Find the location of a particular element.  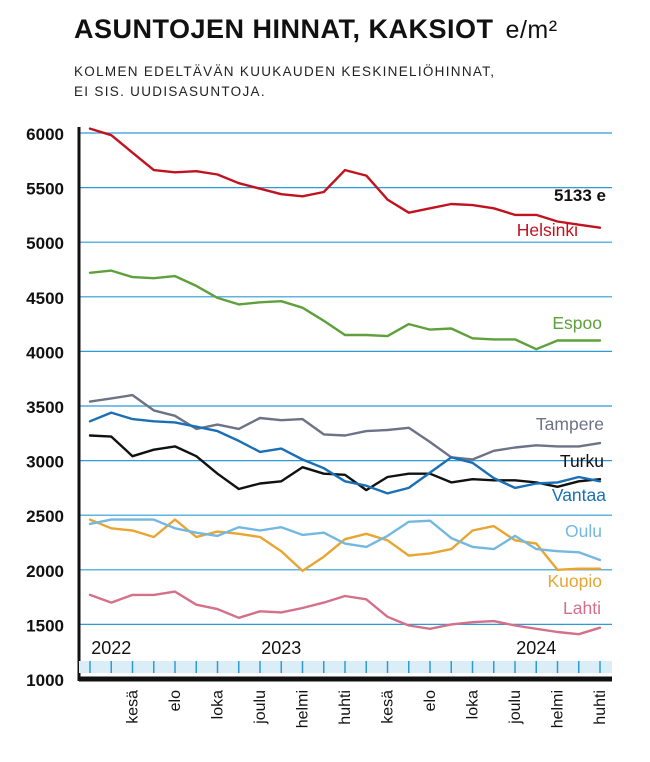

y-tick-label-3000: 3000 is located at coordinates (45, 462).